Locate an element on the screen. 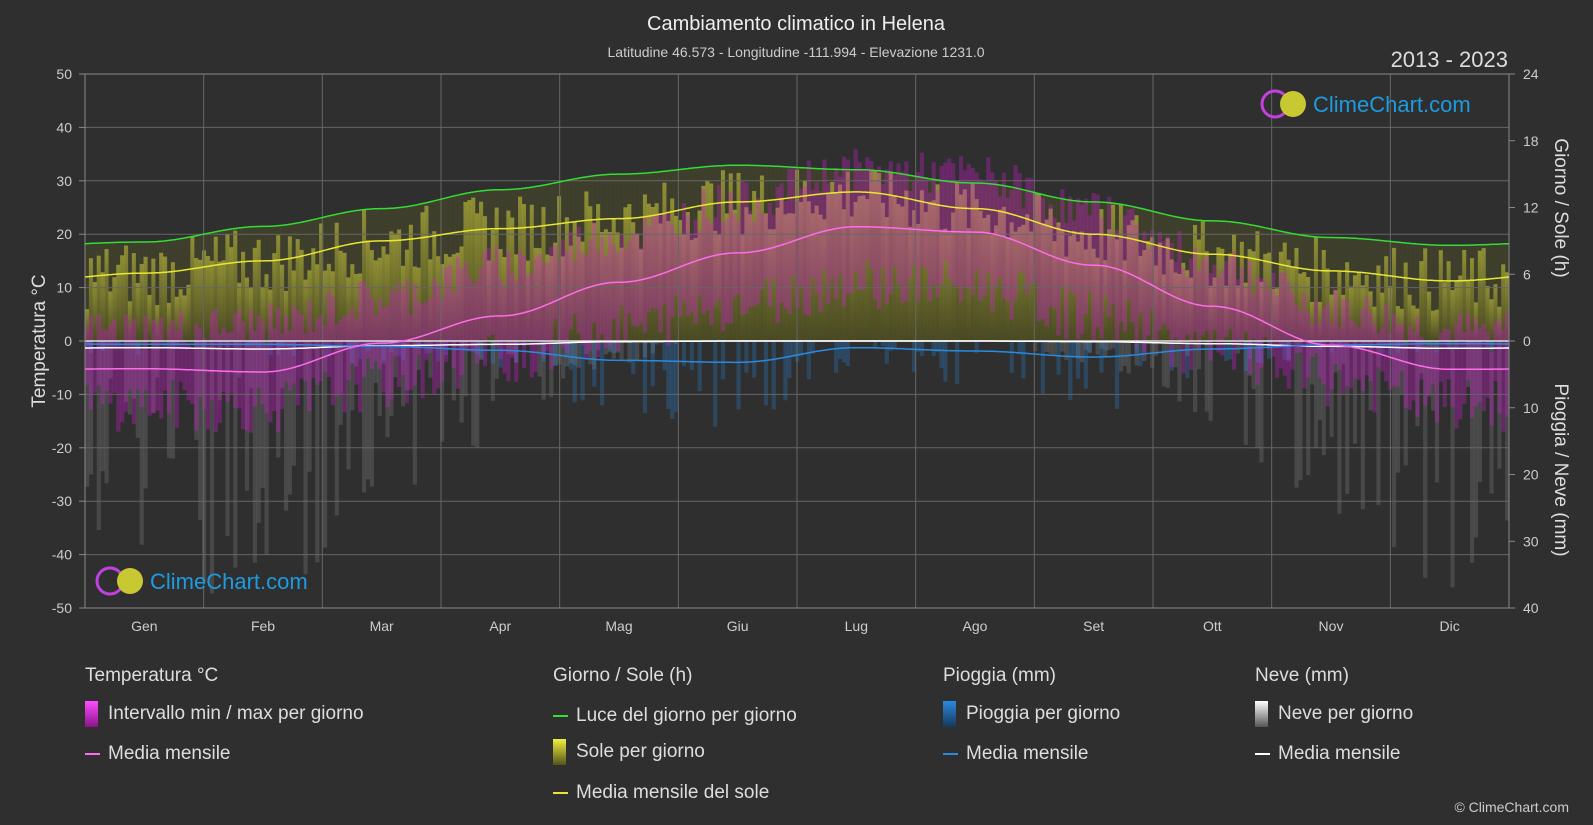 This screenshot has height=825, width=1593. legend-temperature-title: Temperatura °C is located at coordinates (152, 675).